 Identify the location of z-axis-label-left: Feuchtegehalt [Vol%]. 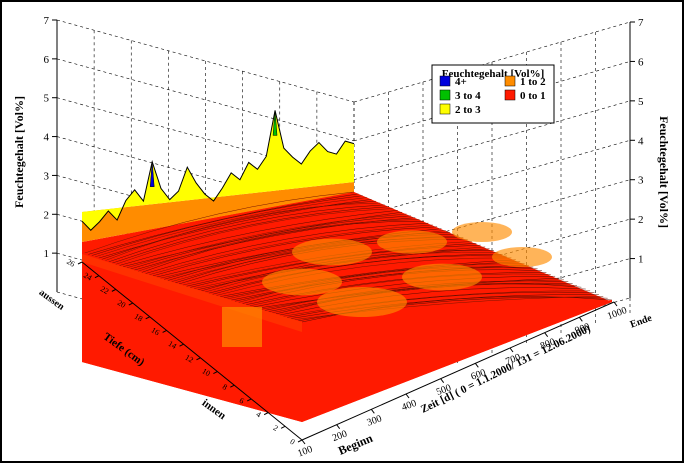
(19, 152).